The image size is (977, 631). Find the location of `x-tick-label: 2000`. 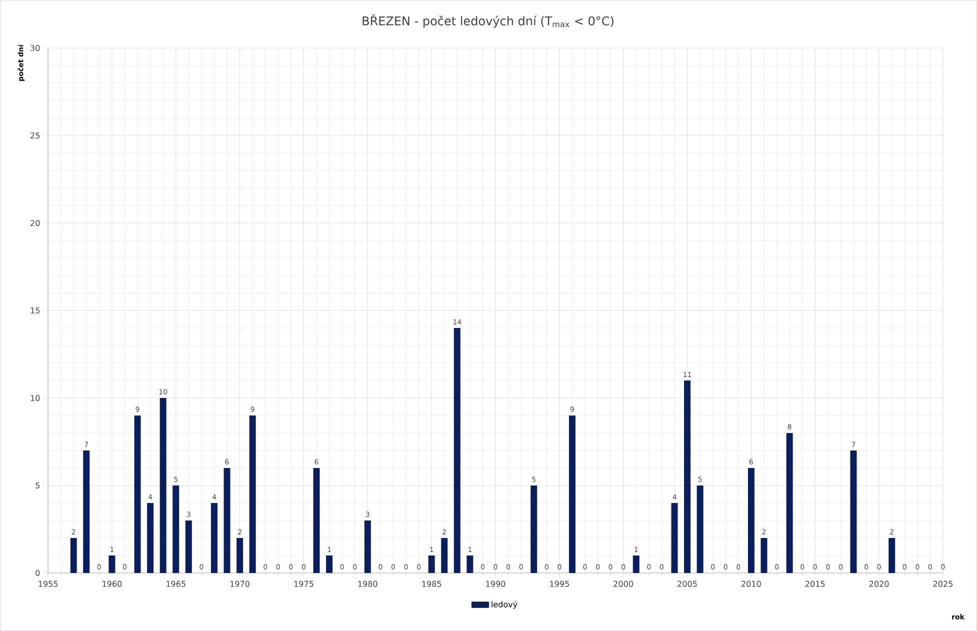

x-tick-label: 2000 is located at coordinates (624, 583).